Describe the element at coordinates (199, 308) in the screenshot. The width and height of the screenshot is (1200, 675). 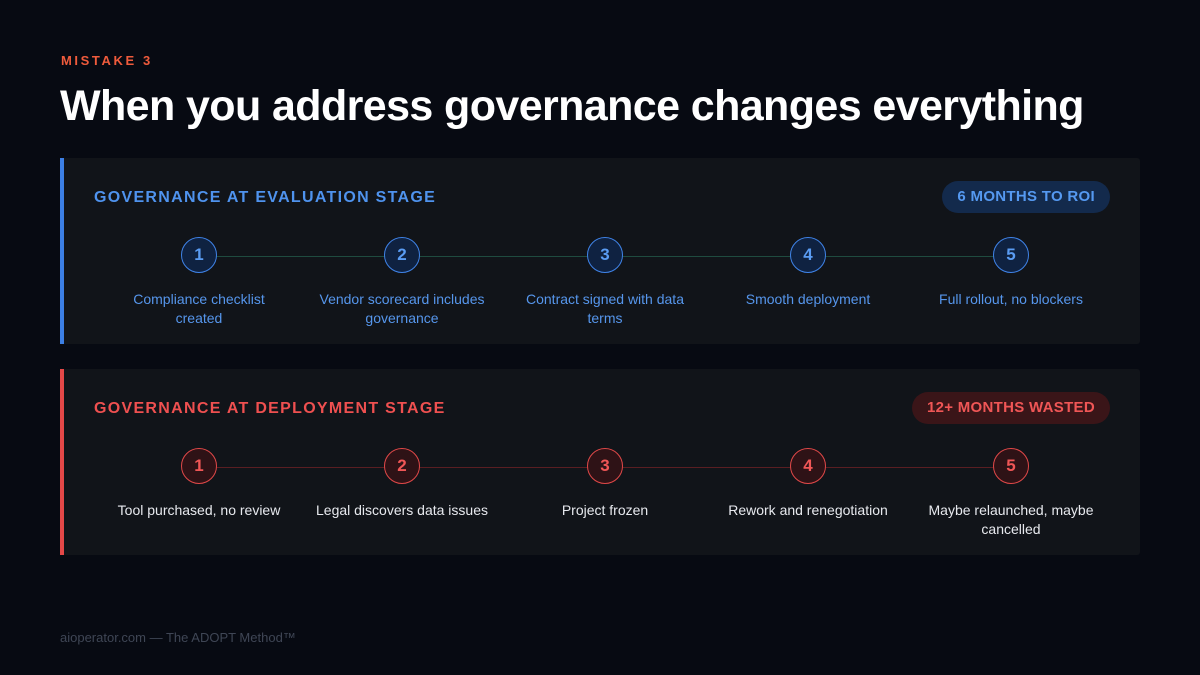
I see `step-label: Compliance checklist created` at that location.